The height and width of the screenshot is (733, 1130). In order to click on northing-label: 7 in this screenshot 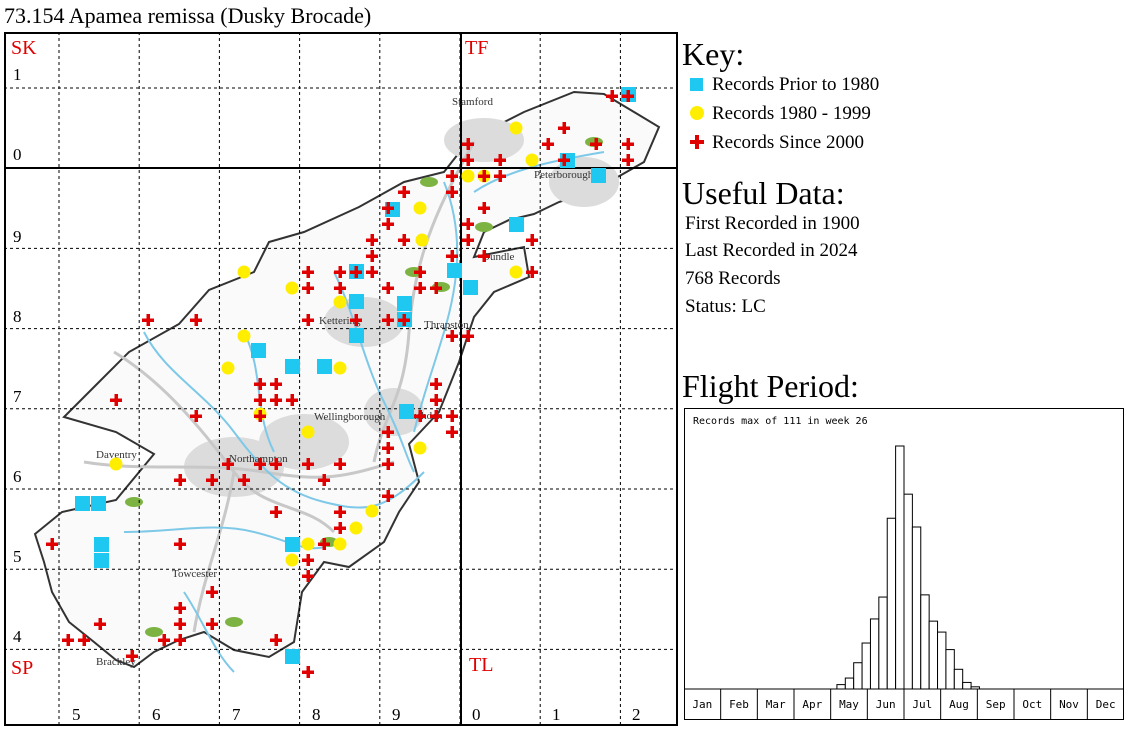, I will do `click(17, 396)`.